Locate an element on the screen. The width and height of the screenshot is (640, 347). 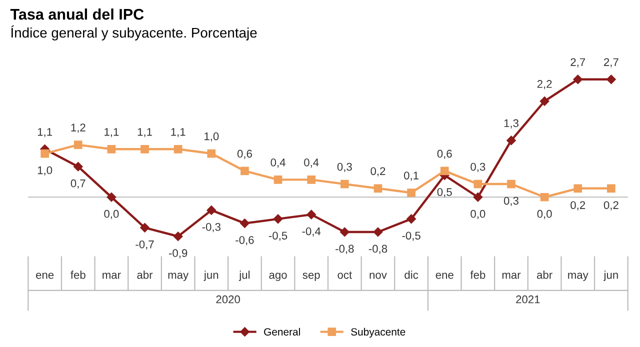
data-label: 0,7 is located at coordinates (78, 184).